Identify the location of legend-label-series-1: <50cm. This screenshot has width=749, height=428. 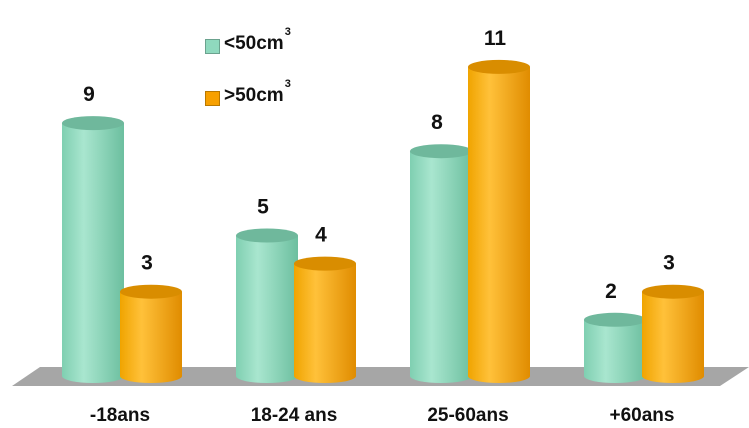
(254, 43).